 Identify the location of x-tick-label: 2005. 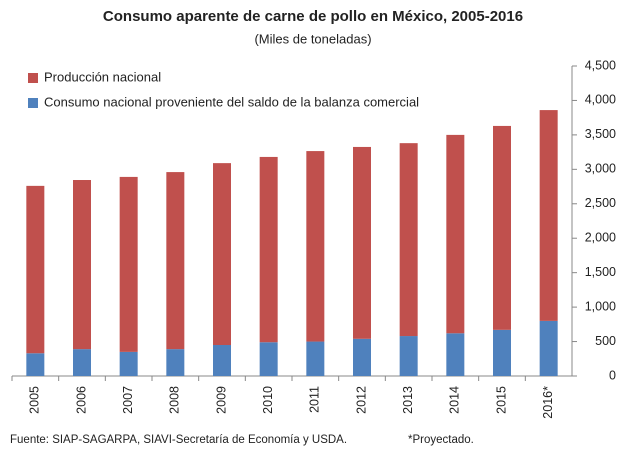
(35, 400).